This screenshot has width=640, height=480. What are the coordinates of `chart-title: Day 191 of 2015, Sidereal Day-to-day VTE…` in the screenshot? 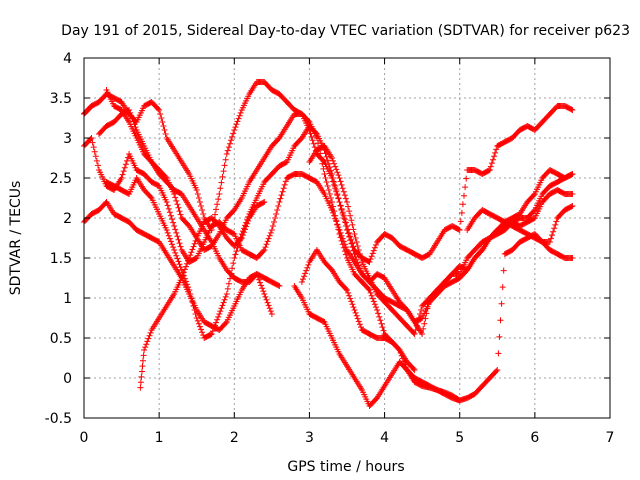 It's located at (345, 31).